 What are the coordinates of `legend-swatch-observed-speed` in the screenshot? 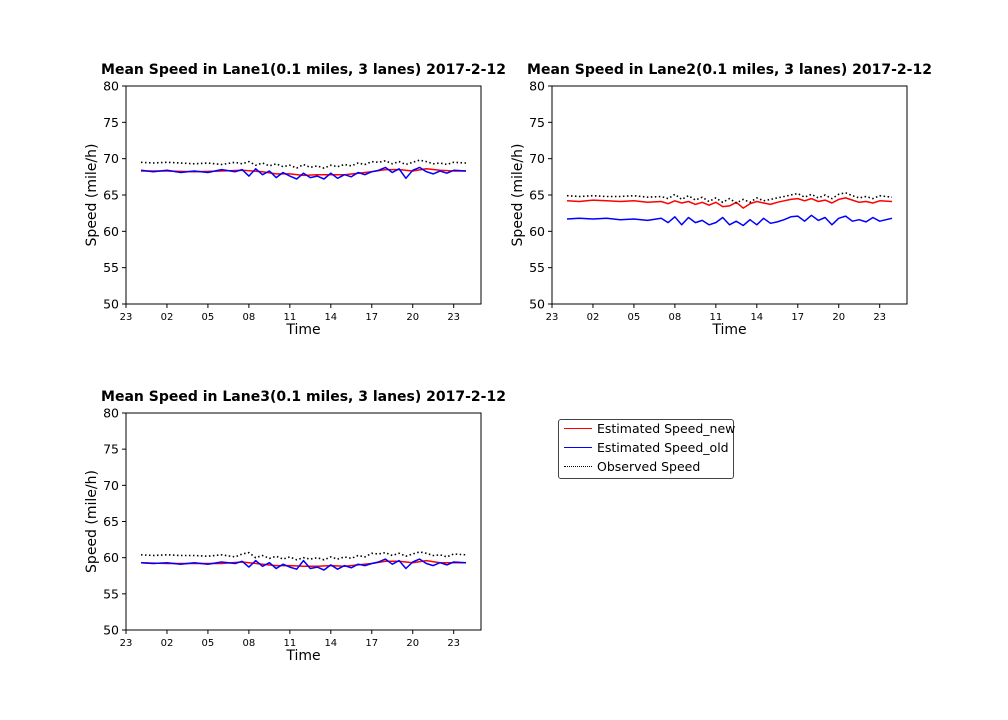 It's located at (578, 466).